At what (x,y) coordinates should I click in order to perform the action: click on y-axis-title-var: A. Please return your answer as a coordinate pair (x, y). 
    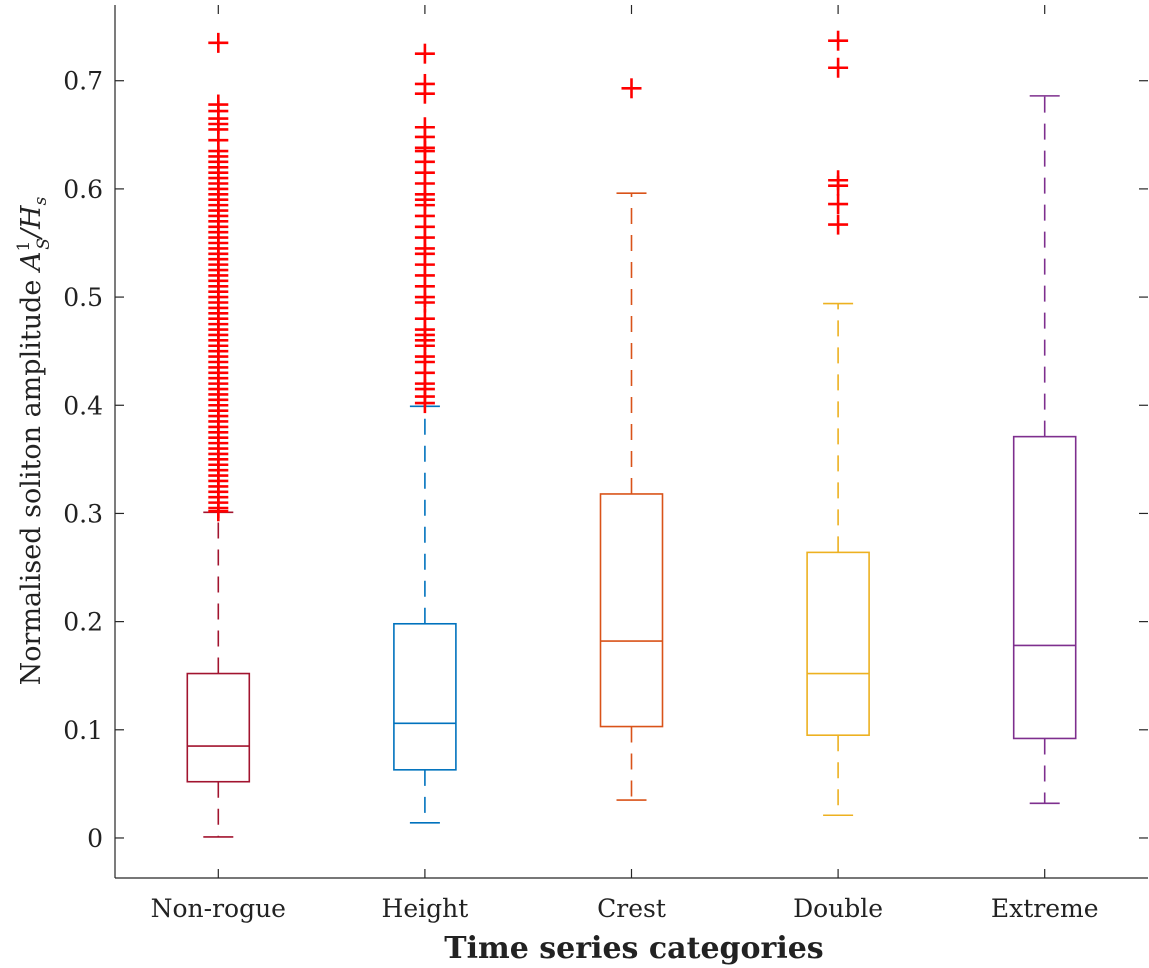
    Looking at the image, I should click on (31, 263).